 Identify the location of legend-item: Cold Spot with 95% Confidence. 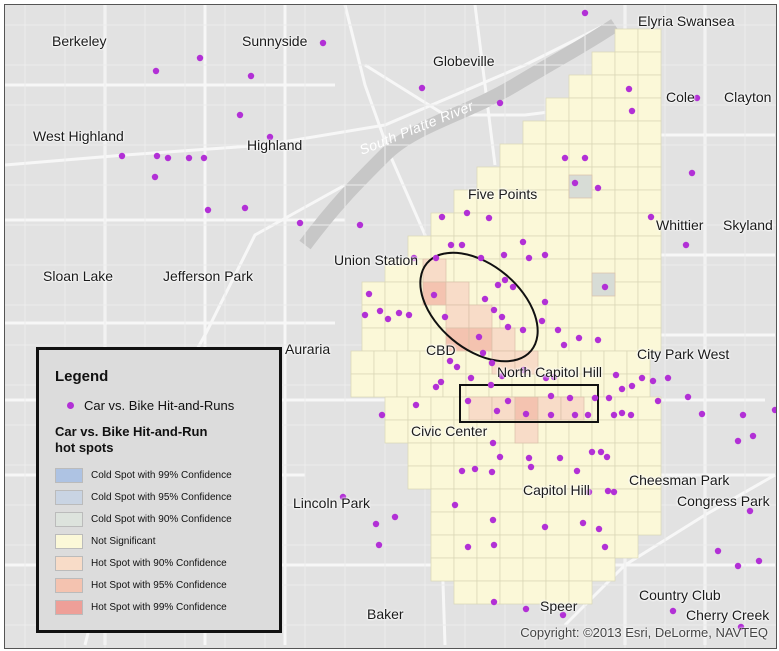
(143, 497).